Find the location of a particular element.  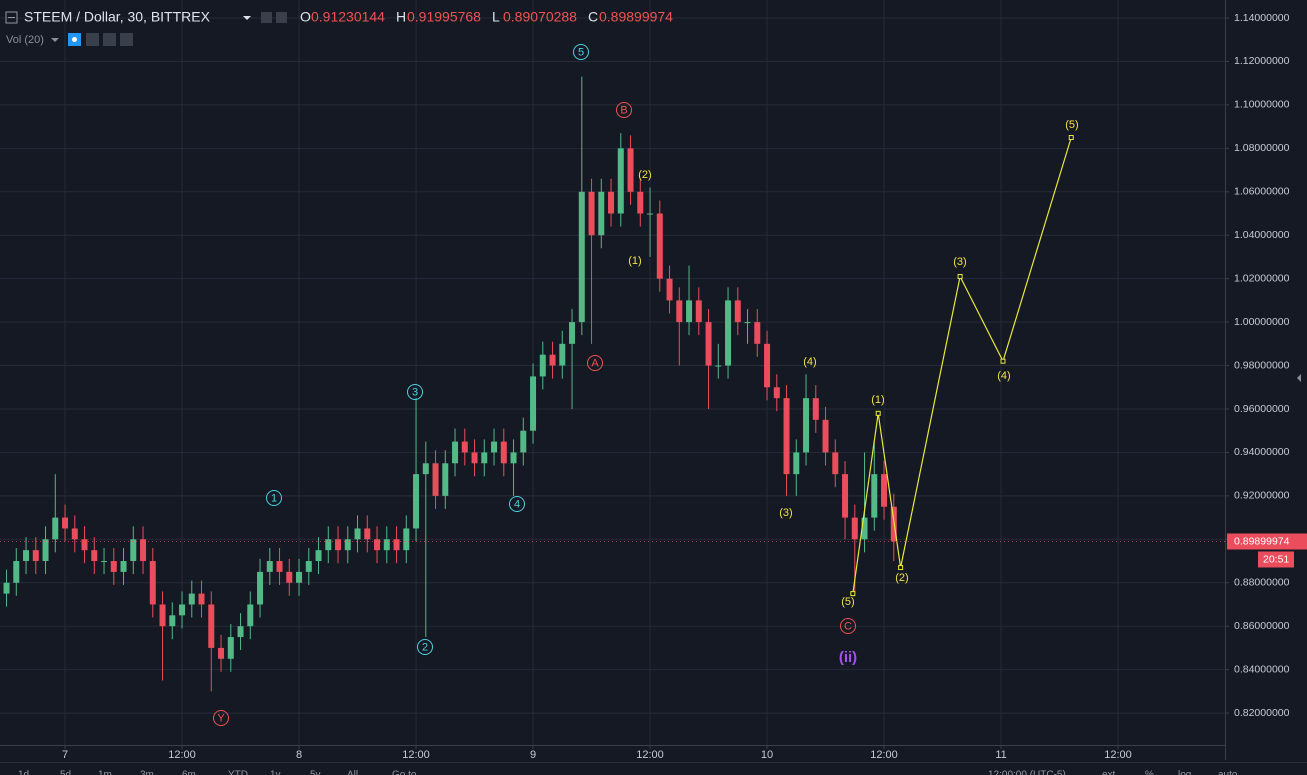

y-tick-label: 1.00000000 is located at coordinates (1262, 322).